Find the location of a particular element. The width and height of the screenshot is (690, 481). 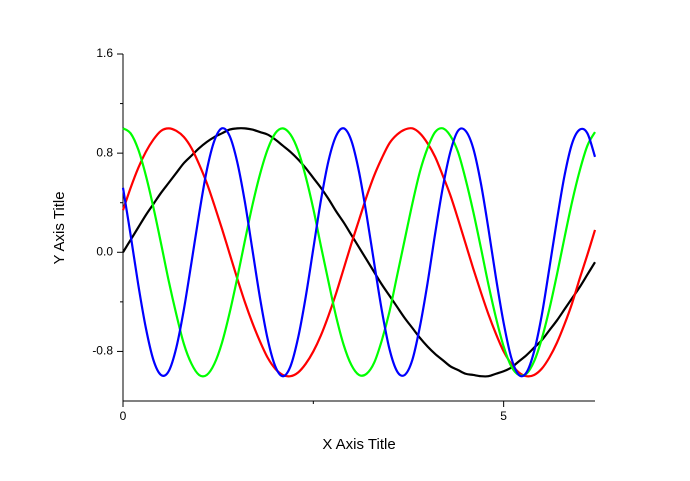

x-axis-title: X Axis Title is located at coordinates (358, 444).